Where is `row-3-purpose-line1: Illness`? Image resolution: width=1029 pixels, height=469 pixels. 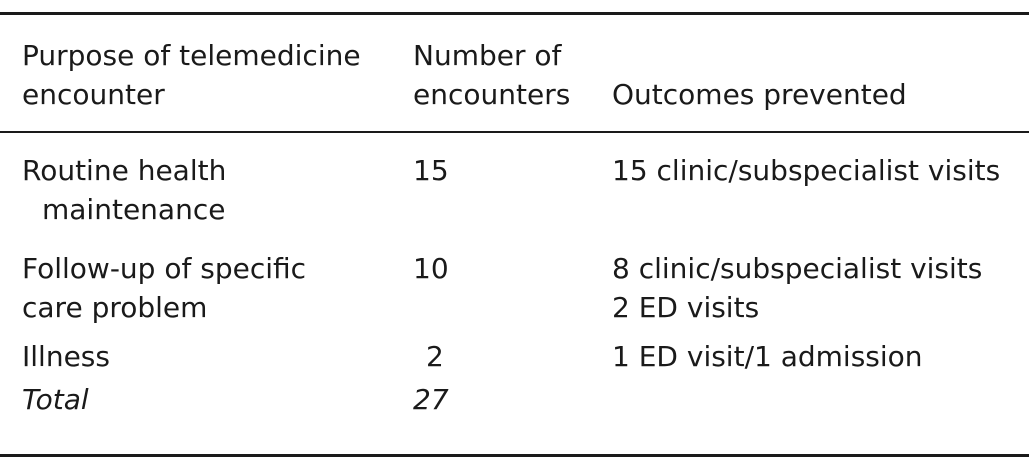 row-3-purpose-line1: Illness is located at coordinates (66, 356).